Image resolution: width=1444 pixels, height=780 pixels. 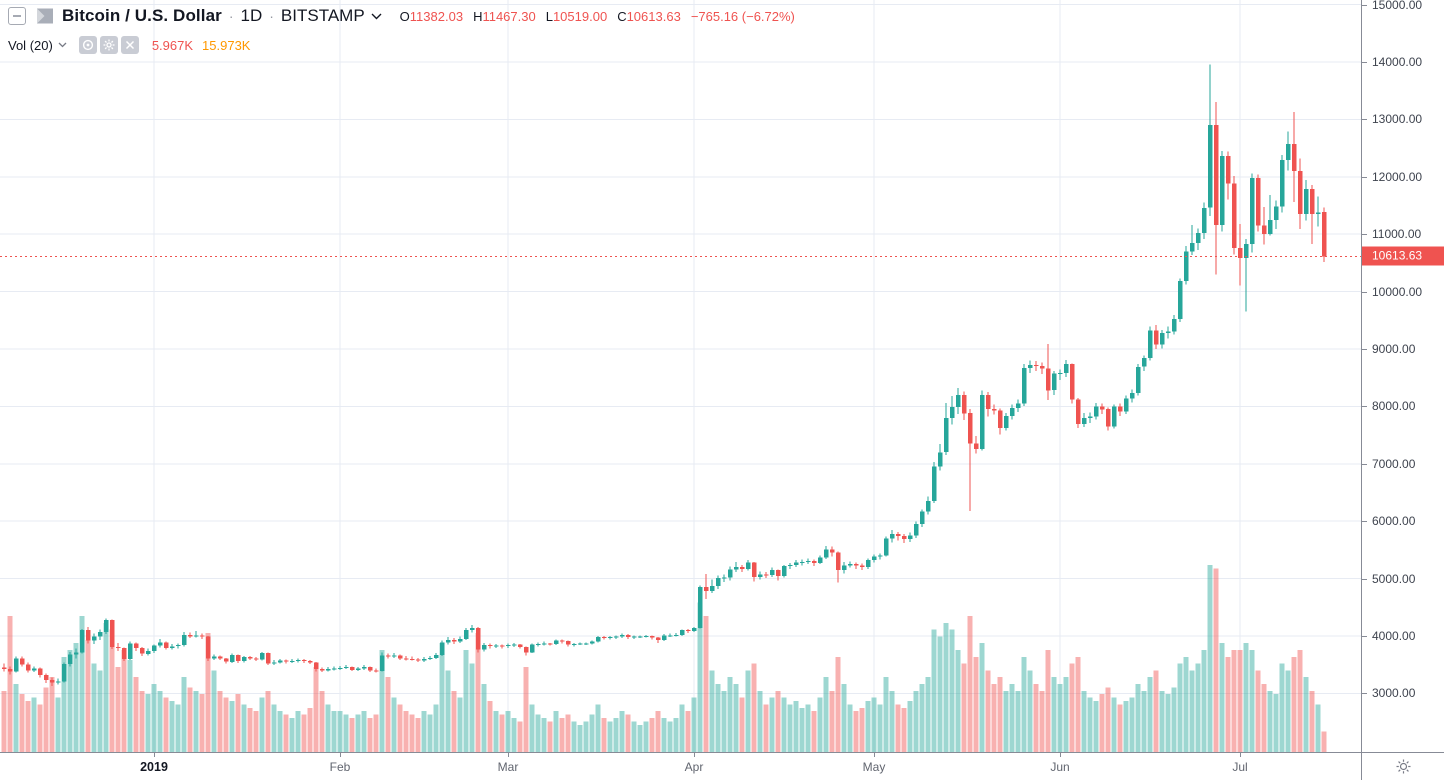 What do you see at coordinates (1397, 176) in the screenshot?
I see `price-axis-label: 12000.00` at bounding box center [1397, 176].